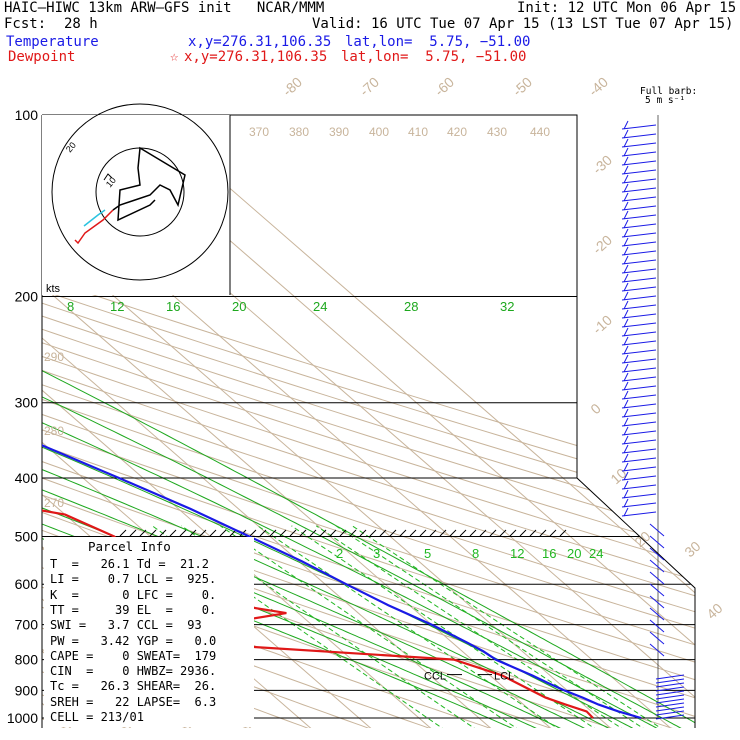 The width and height of the screenshot is (740, 740). Describe the element at coordinates (71, 147) in the screenshot. I see `hodograph-ring-label: 20` at that location.